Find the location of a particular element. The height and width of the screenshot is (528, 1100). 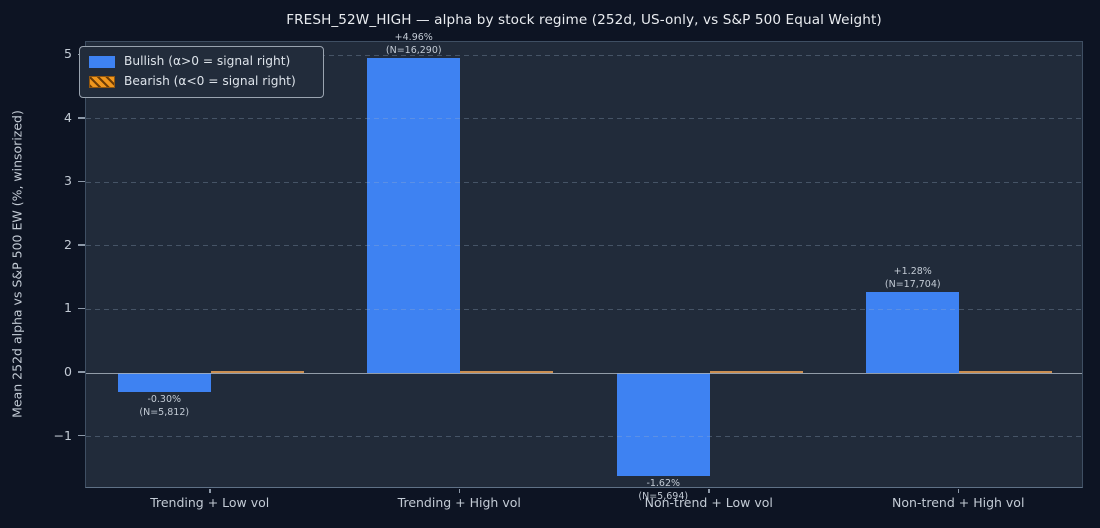

zero-baseline is located at coordinates (584, 373).